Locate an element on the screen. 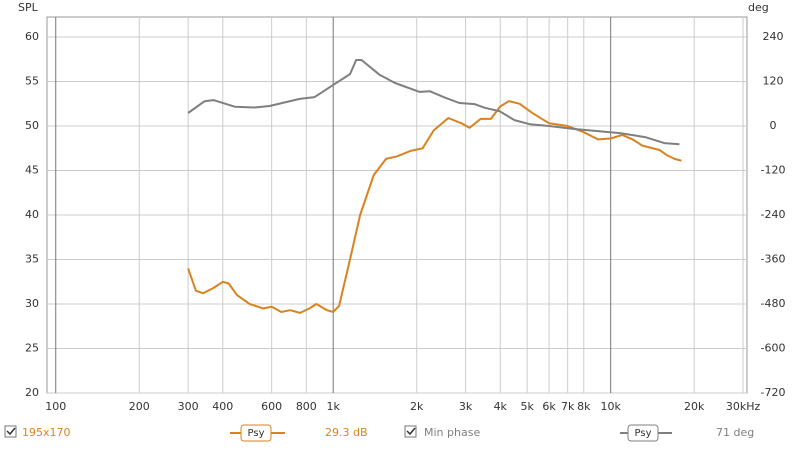 This screenshot has height=451, width=800. x-tick-label: 5k is located at coordinates (527, 406).